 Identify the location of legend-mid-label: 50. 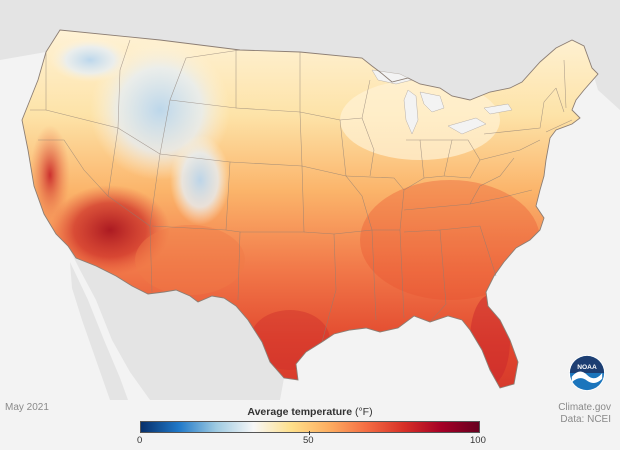
(308, 440).